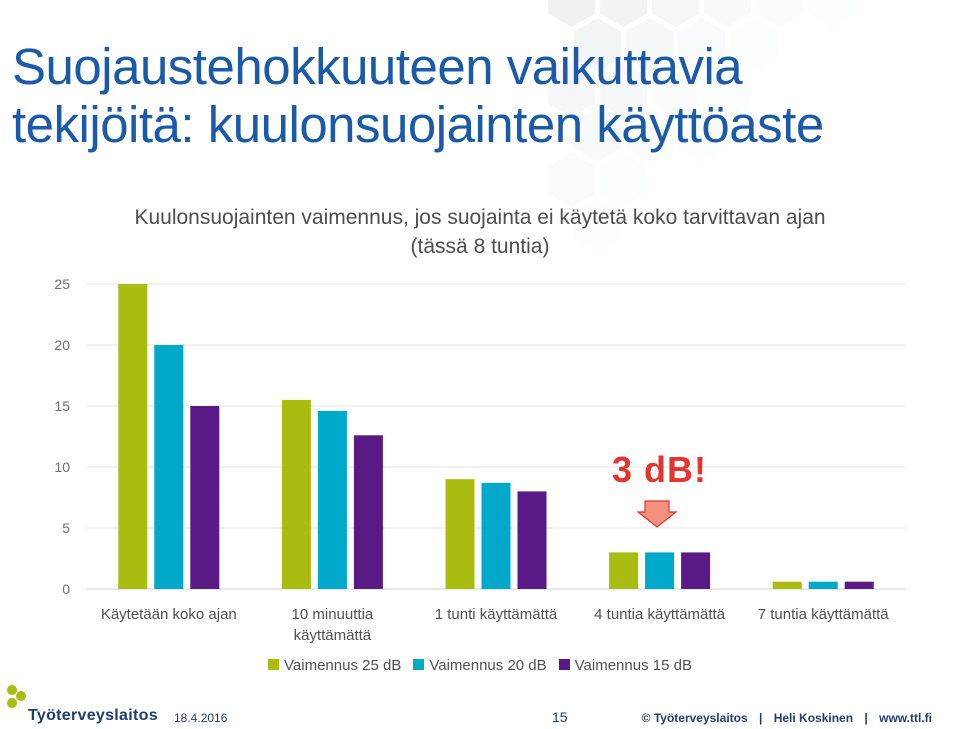 The width and height of the screenshot is (960, 729). I want to click on x-tick-label: 7 tuntia käyttämättä, so click(823, 614).